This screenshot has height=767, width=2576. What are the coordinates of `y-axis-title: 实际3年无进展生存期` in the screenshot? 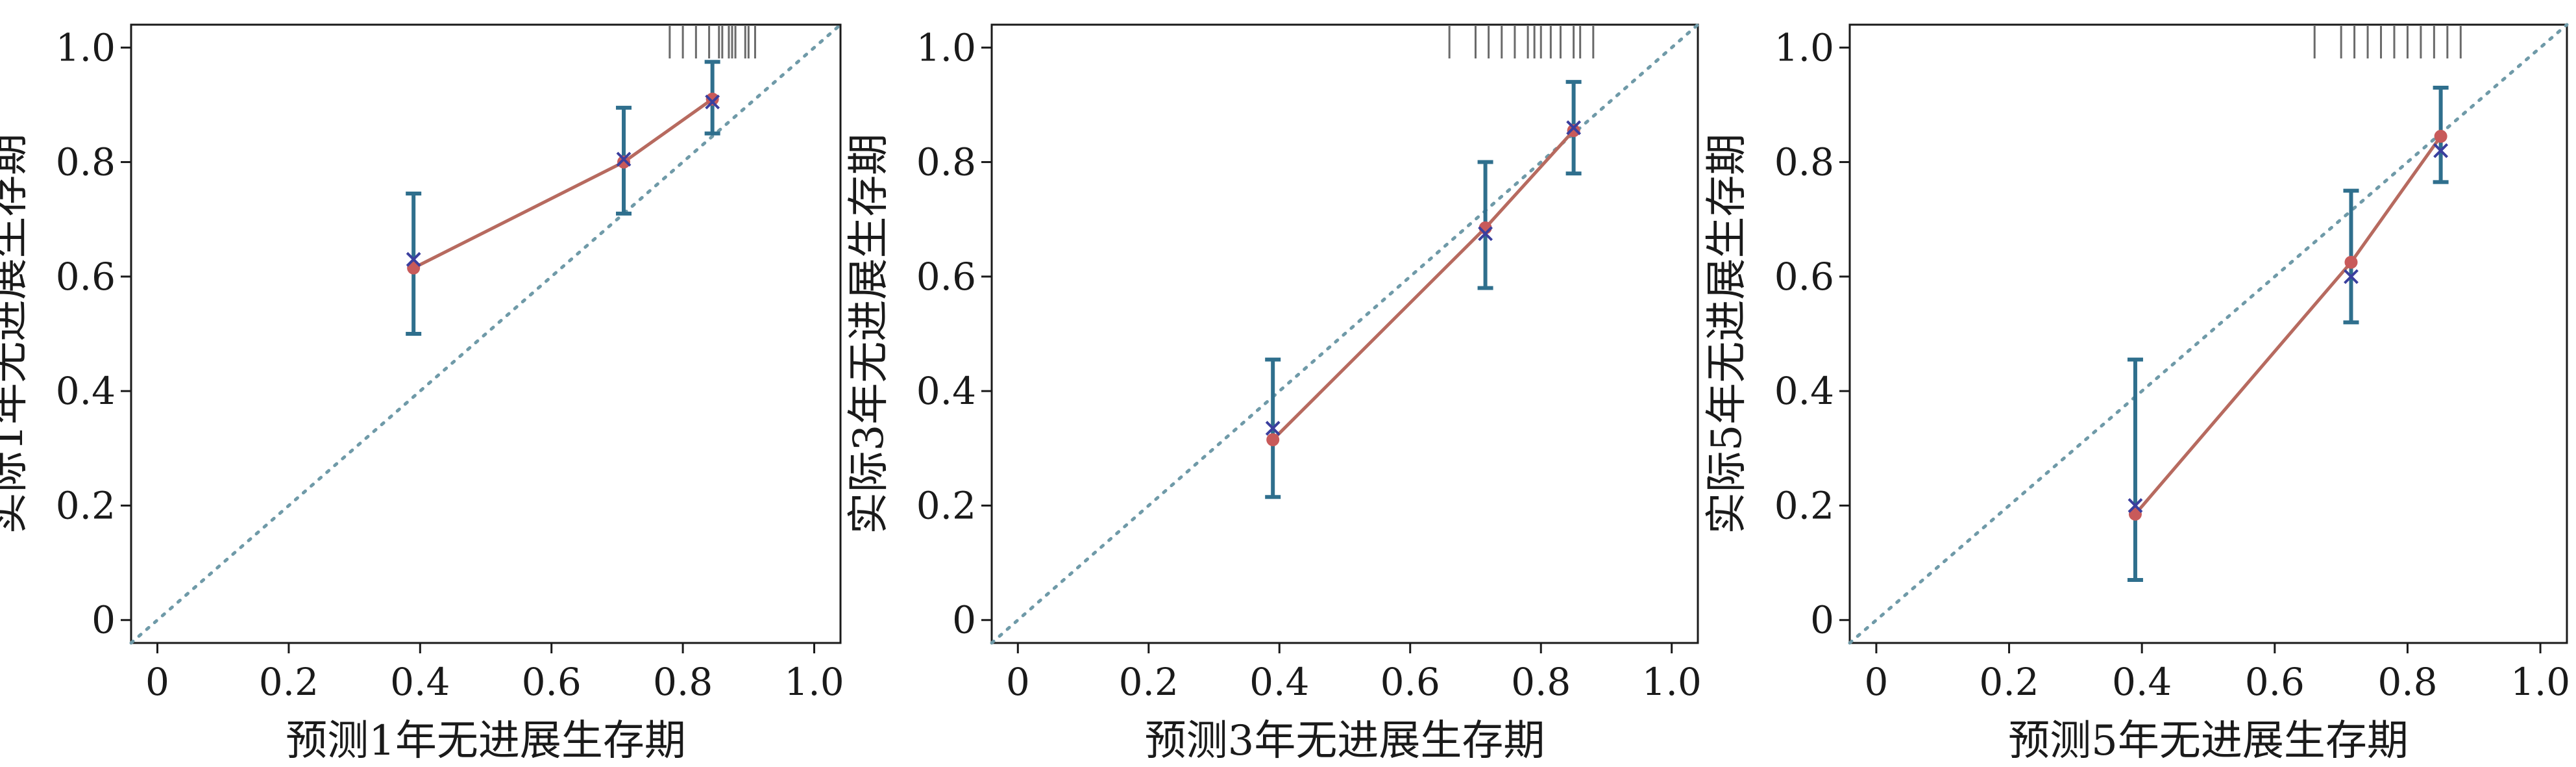 It's located at (869, 334).